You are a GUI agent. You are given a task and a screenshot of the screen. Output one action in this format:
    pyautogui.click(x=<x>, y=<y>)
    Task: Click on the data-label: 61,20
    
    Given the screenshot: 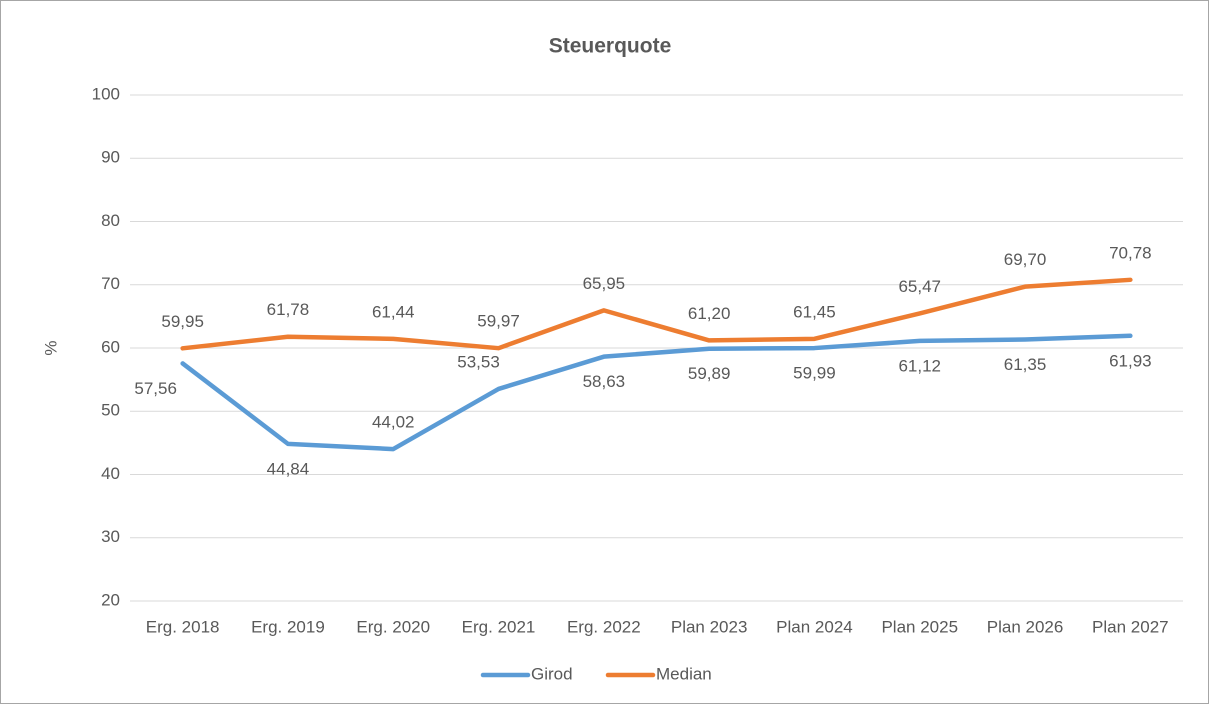 What is the action you would take?
    pyautogui.click(x=709, y=313)
    